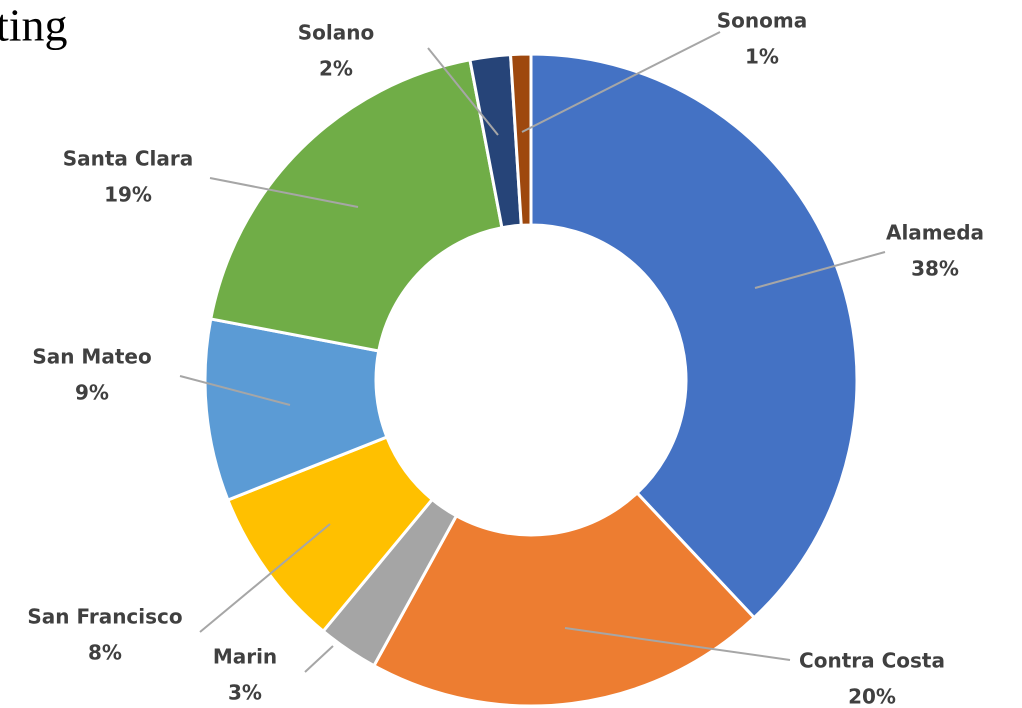 The width and height of the screenshot is (1022, 708). What do you see at coordinates (105, 653) in the screenshot?
I see `value-label: 8%` at bounding box center [105, 653].